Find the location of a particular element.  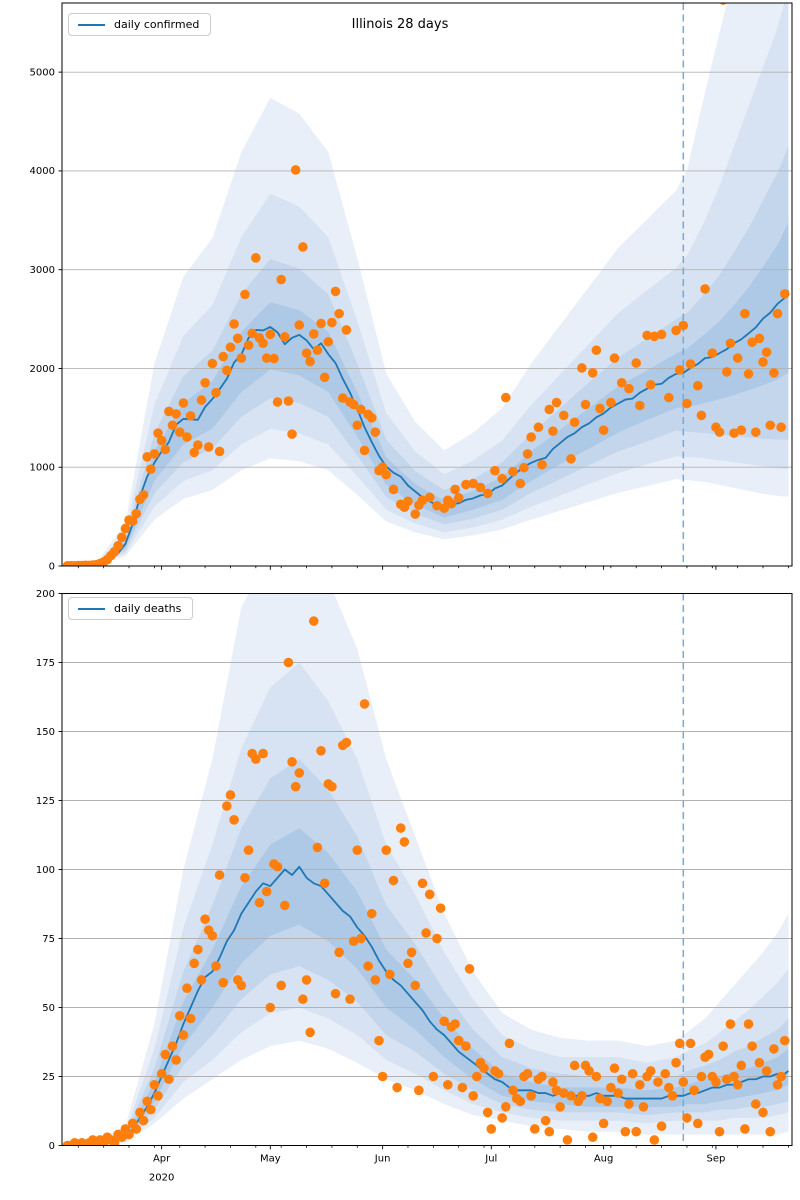

y-tick-label: 0 is located at coordinates (52, 1146).